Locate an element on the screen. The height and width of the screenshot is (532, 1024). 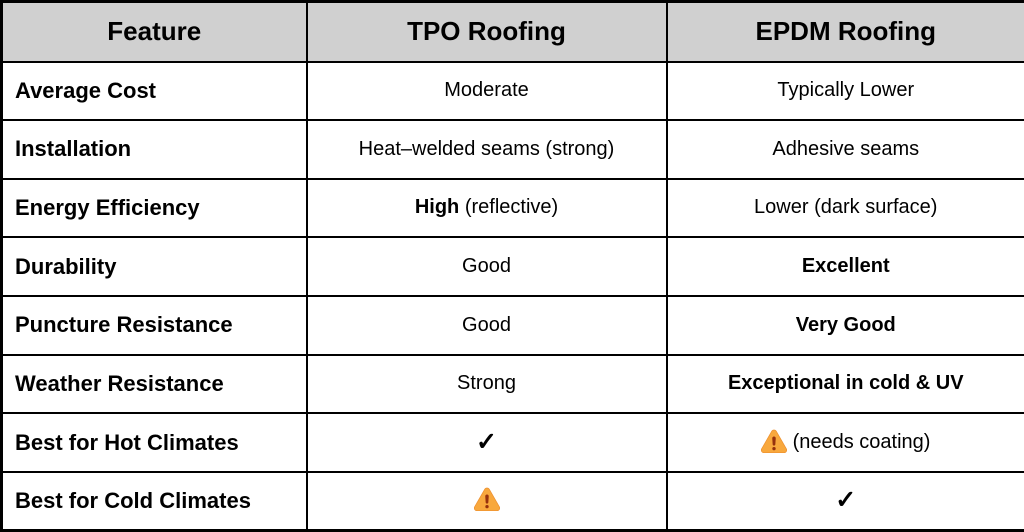
table-row: Best for Cold Climates ✓ is located at coordinates (512, 501).